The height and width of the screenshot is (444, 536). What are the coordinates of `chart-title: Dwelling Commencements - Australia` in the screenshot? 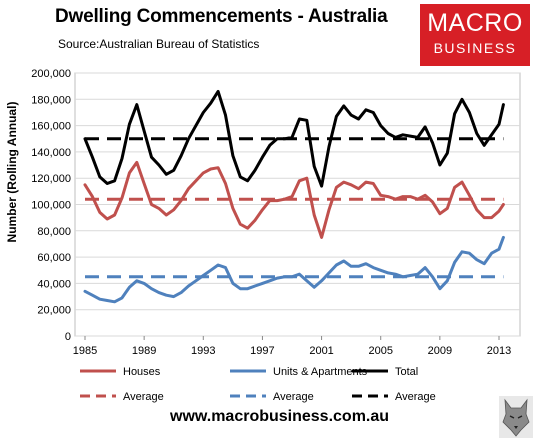 It's located at (221, 16).